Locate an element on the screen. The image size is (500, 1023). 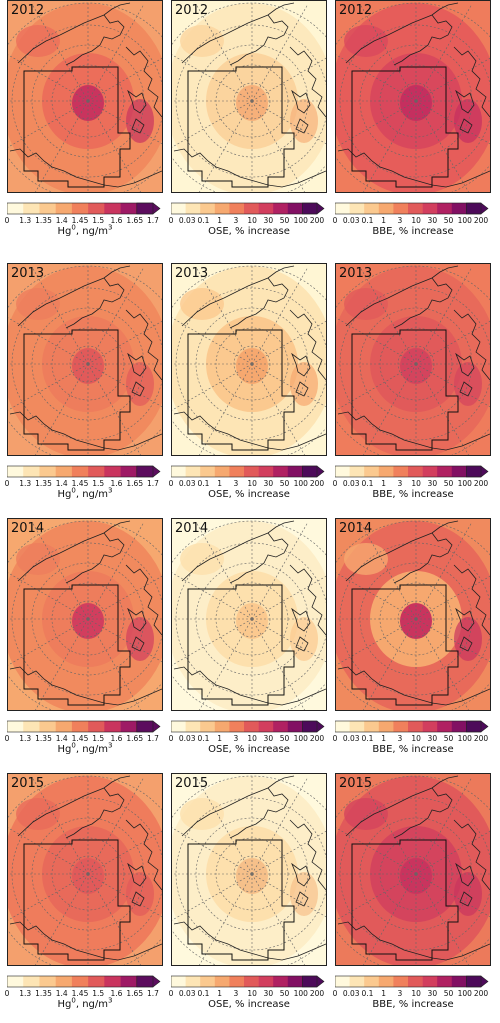
tick-label: 1.7 is located at coordinates (153, 483).